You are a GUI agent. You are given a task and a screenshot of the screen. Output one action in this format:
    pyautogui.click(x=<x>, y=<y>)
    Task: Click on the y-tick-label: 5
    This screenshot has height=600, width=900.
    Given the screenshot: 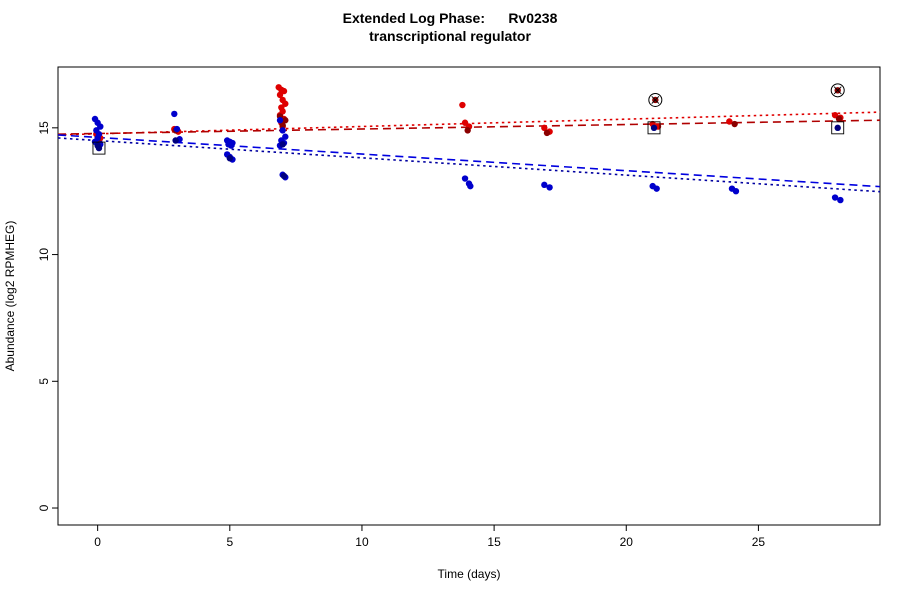 What is the action you would take?
    pyautogui.click(x=44, y=381)
    